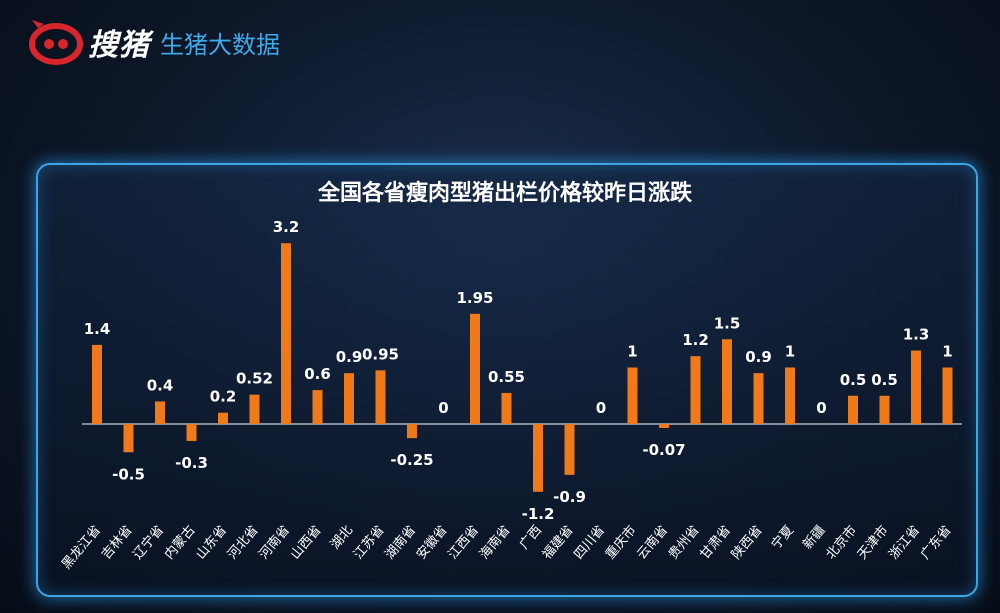 This screenshot has height=613, width=1000. Describe the element at coordinates (916, 335) in the screenshot. I see `value-label-26: 1.3` at that location.